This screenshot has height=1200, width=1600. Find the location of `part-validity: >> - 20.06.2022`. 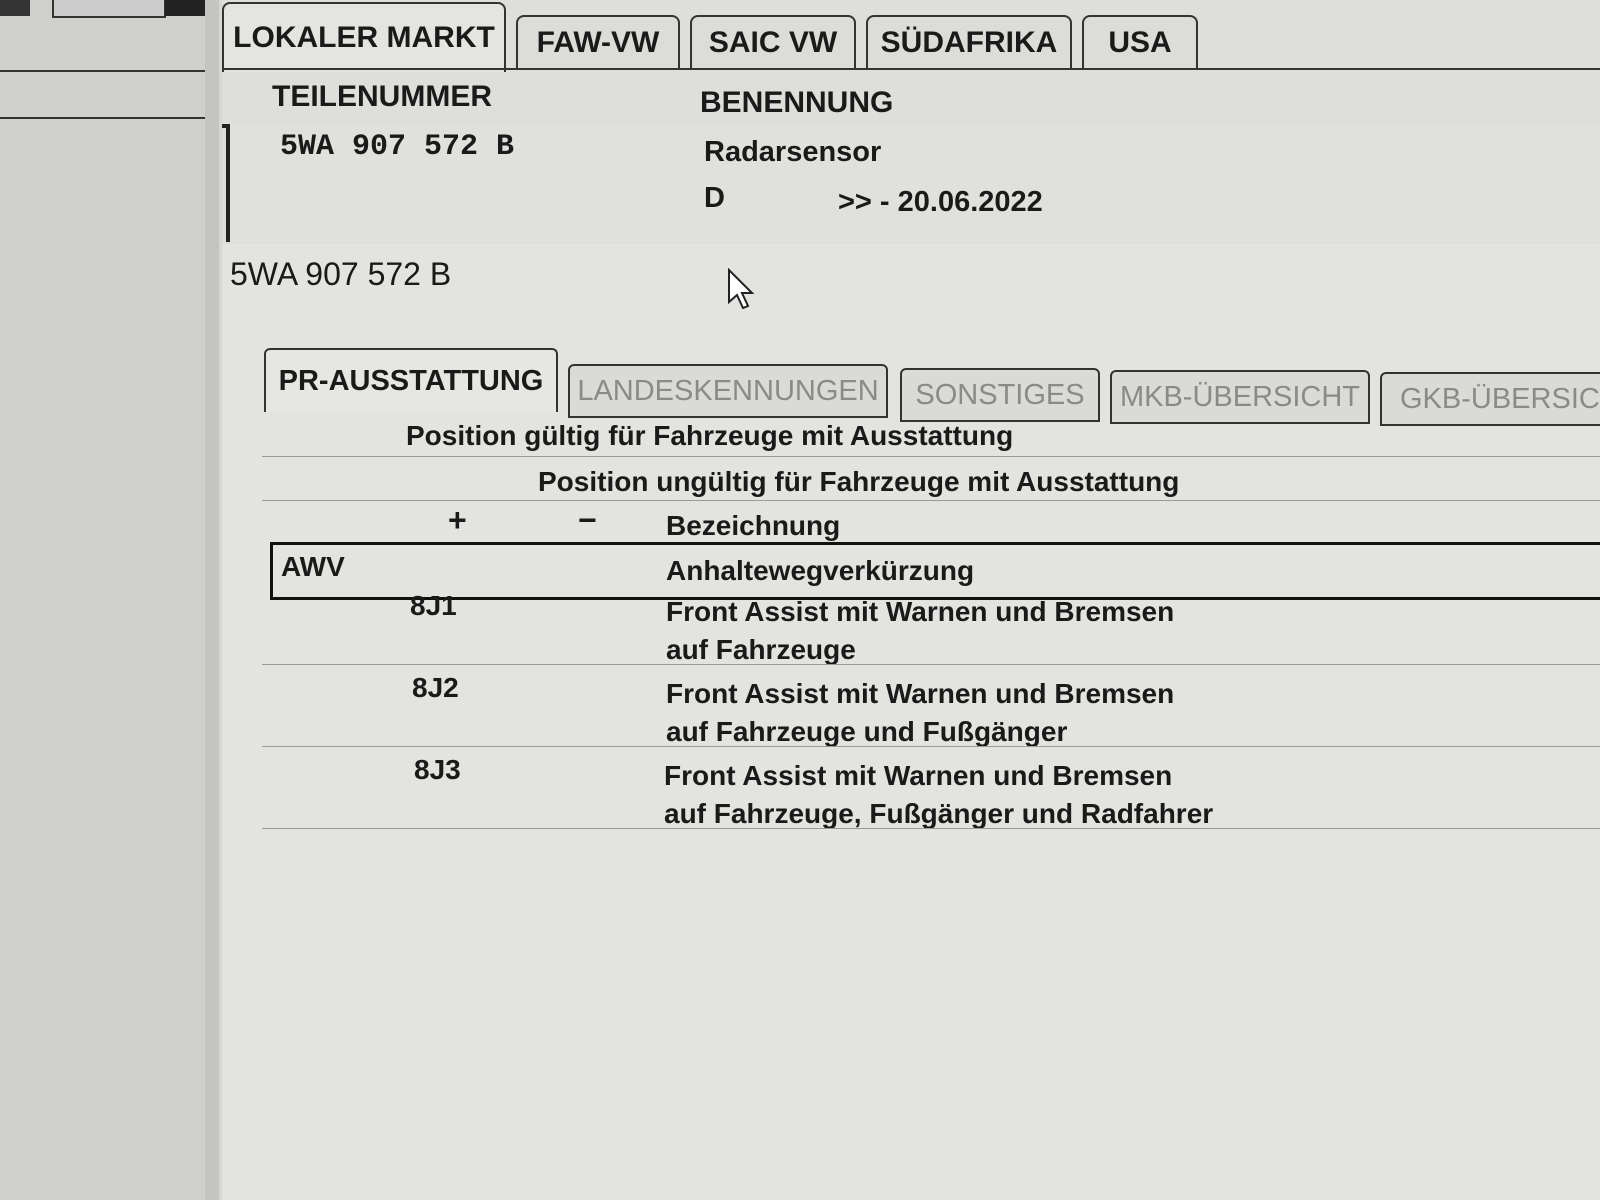

part-validity: >> - 20.06.2022 is located at coordinates (940, 202).